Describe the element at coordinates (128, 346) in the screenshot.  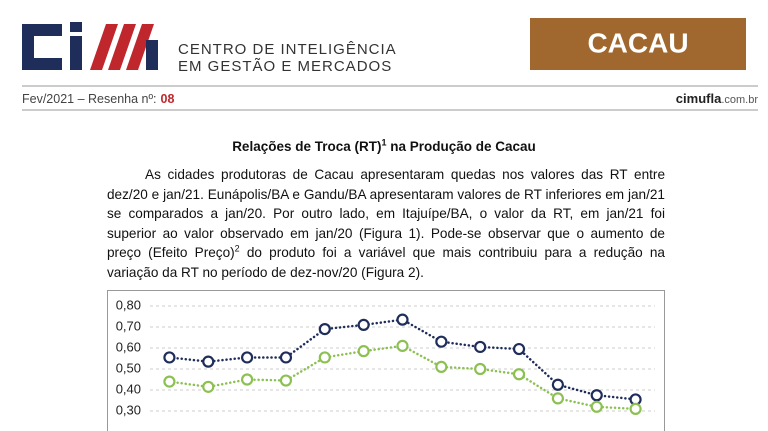
I see `y-tick-label: 0,60` at that location.